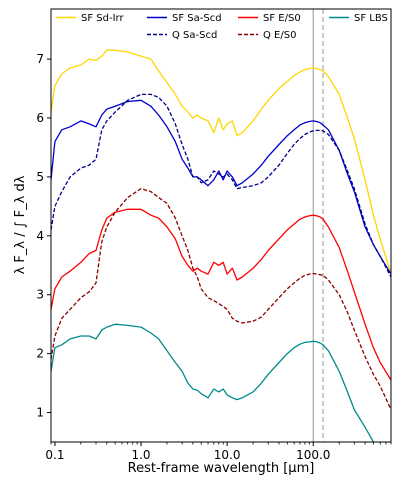 The image size is (415, 492). What do you see at coordinates (197, 18) in the screenshot?
I see `legend-label: SF Sa-Scd` at bounding box center [197, 18].